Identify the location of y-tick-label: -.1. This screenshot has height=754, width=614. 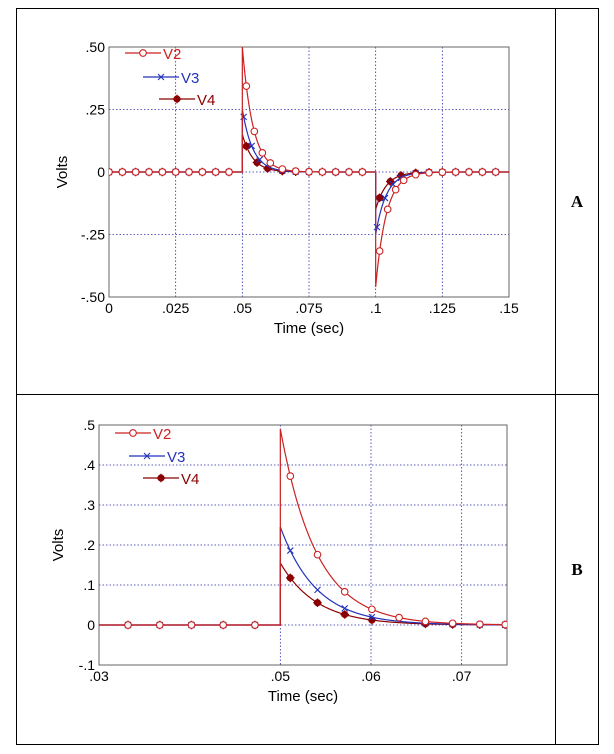
(87, 665).